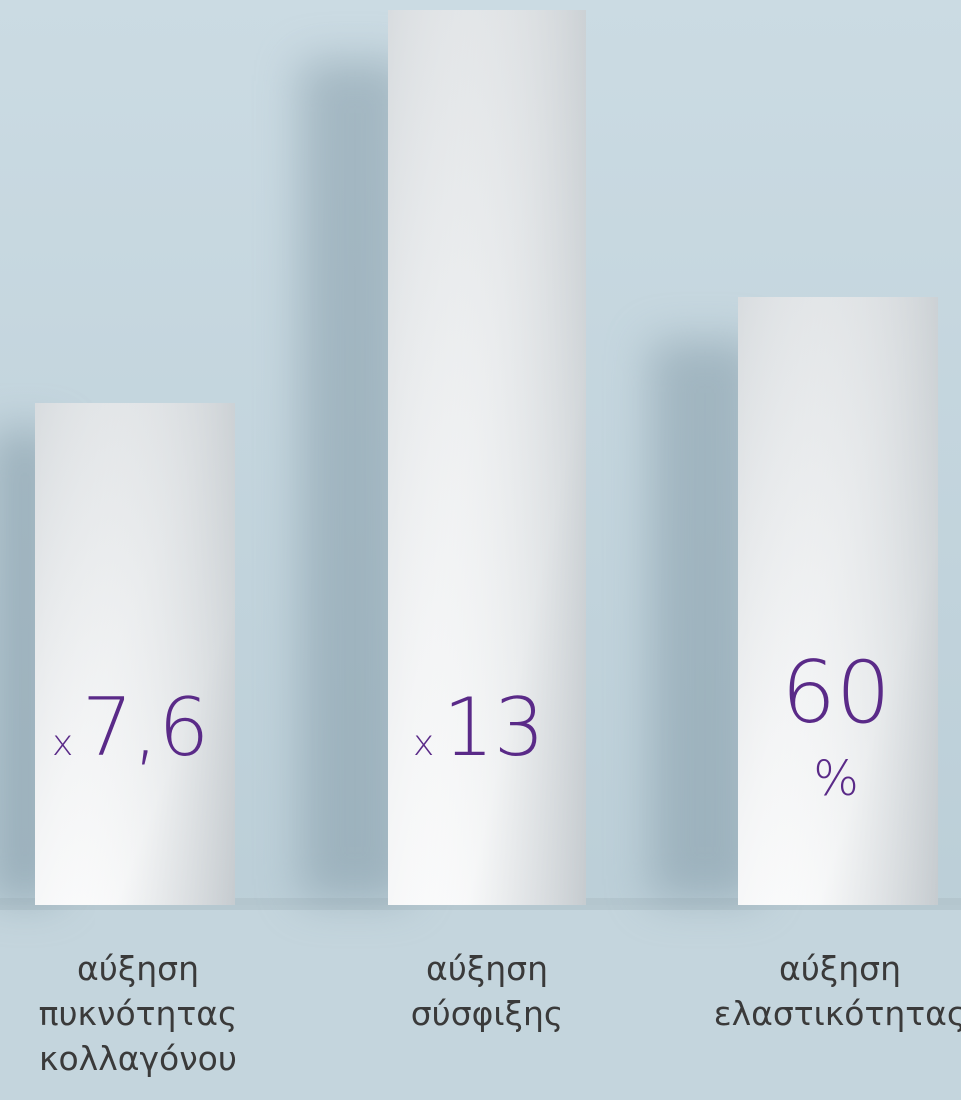  I want to click on label: ελαστικότητας, so click(837, 1013).